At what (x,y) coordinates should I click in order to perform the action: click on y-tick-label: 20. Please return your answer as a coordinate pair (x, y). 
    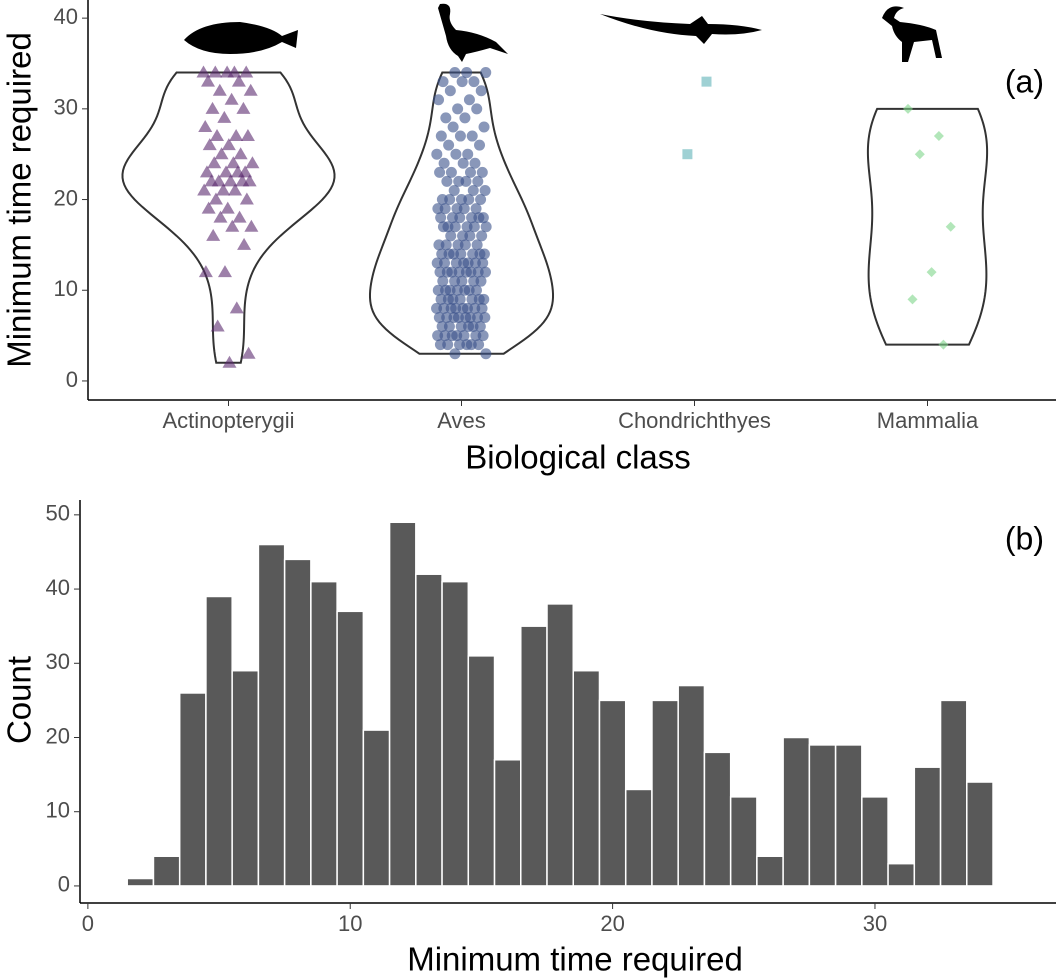
    Looking at the image, I should click on (66, 197).